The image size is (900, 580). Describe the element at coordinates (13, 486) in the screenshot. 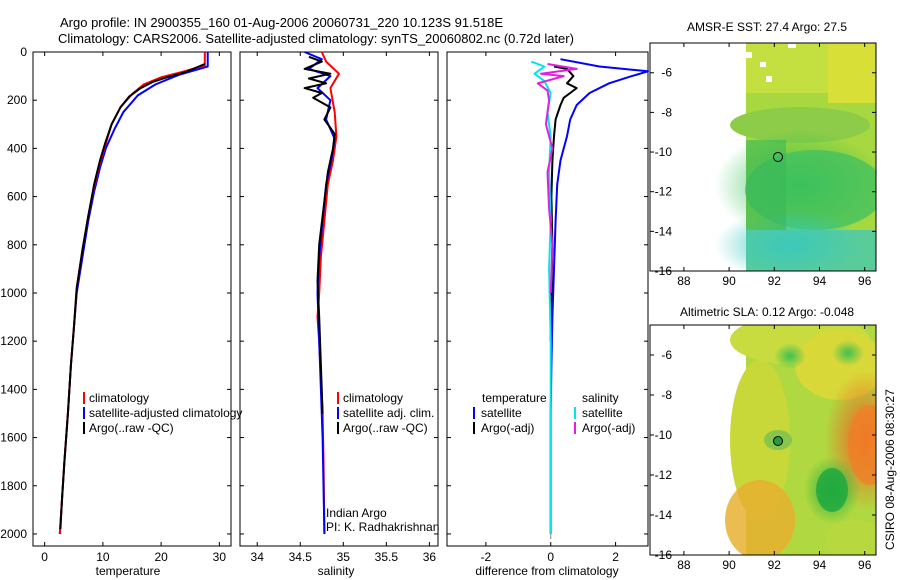

I see `y-tick-label: 1800` at that location.